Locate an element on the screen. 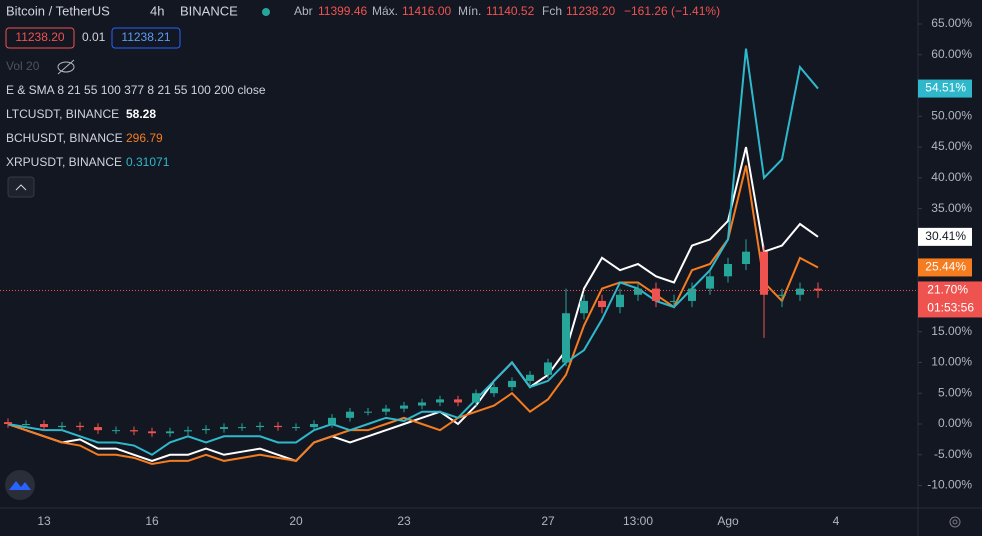 The image size is (982, 536). open: 11399.46 is located at coordinates (342, 11).